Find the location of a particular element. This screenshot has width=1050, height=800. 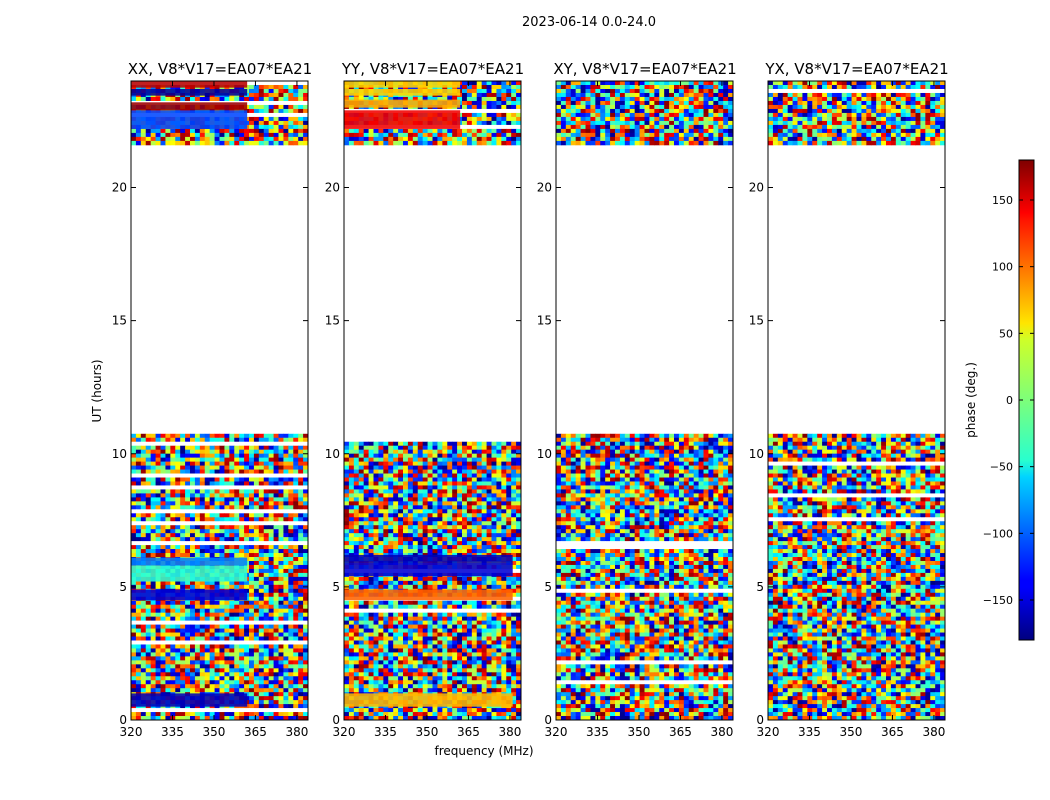

coherent-phase-band is located at coordinates (189, 92).